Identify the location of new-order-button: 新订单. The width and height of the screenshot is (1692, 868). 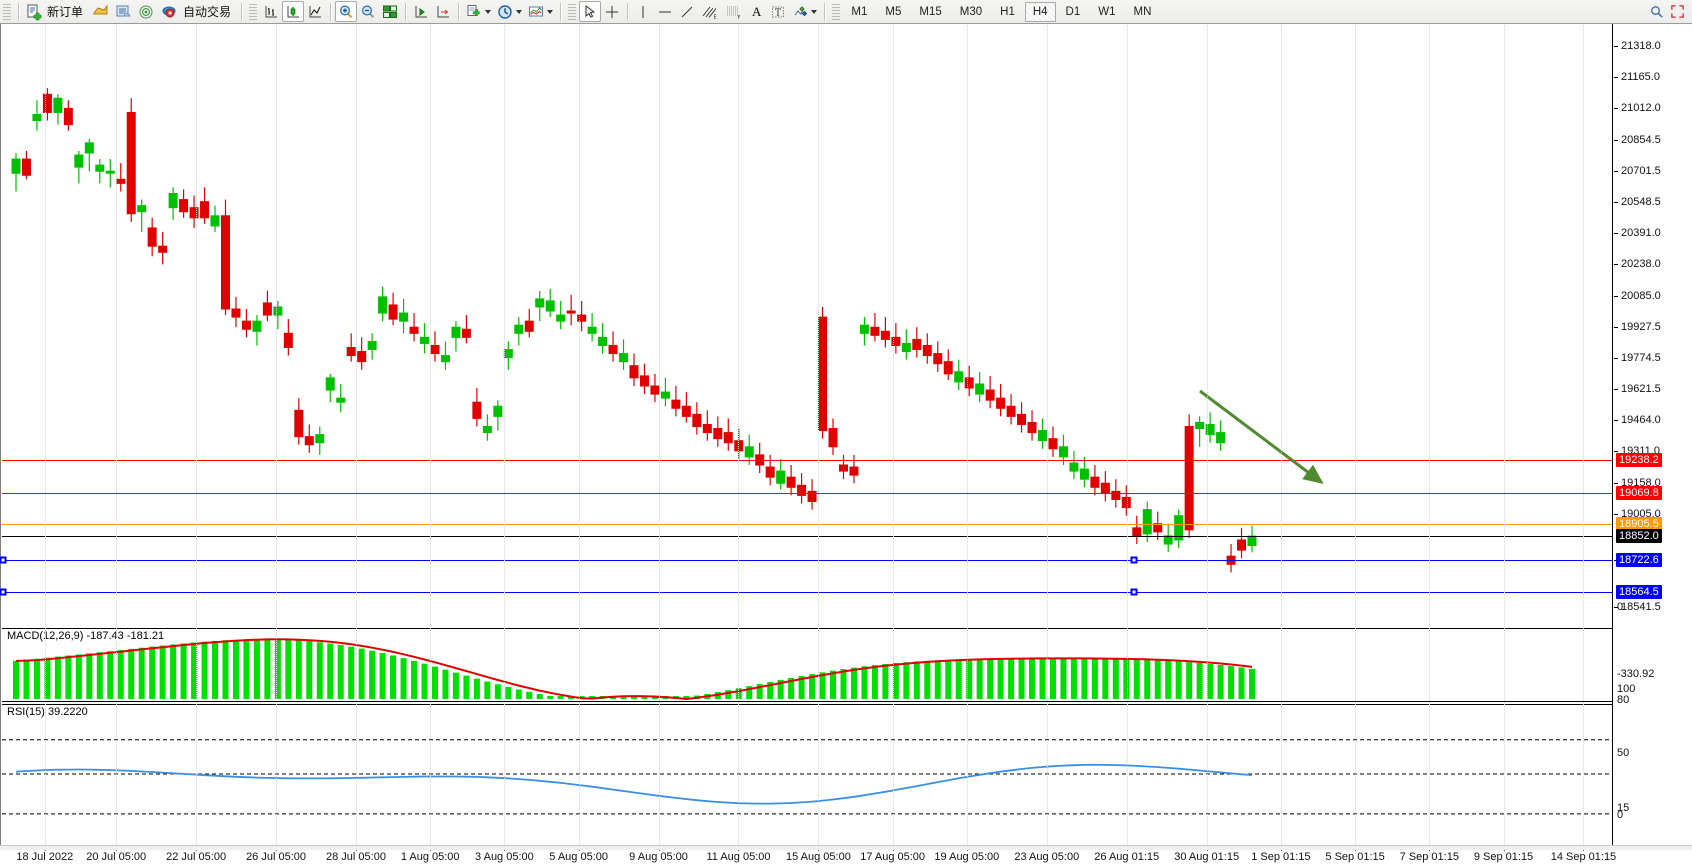
(56, 11).